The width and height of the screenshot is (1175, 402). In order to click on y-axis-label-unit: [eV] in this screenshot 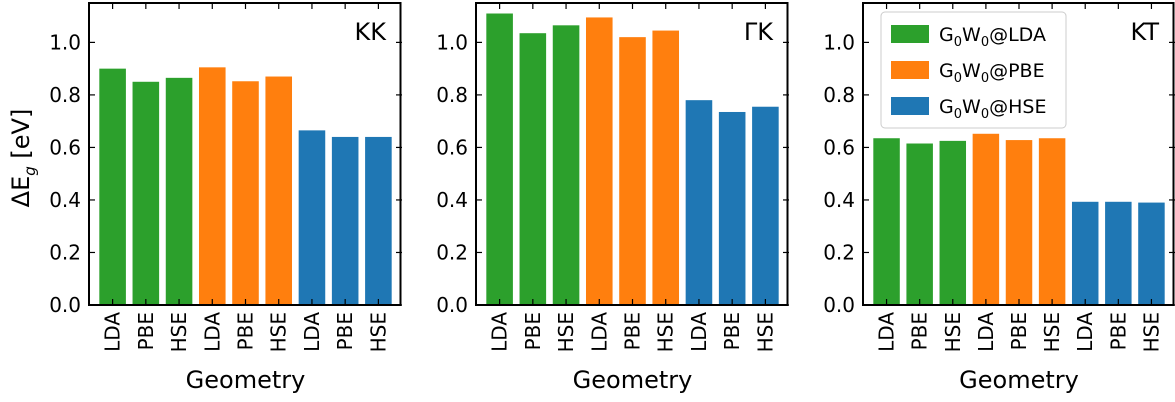, I will do `click(21, 138)`.